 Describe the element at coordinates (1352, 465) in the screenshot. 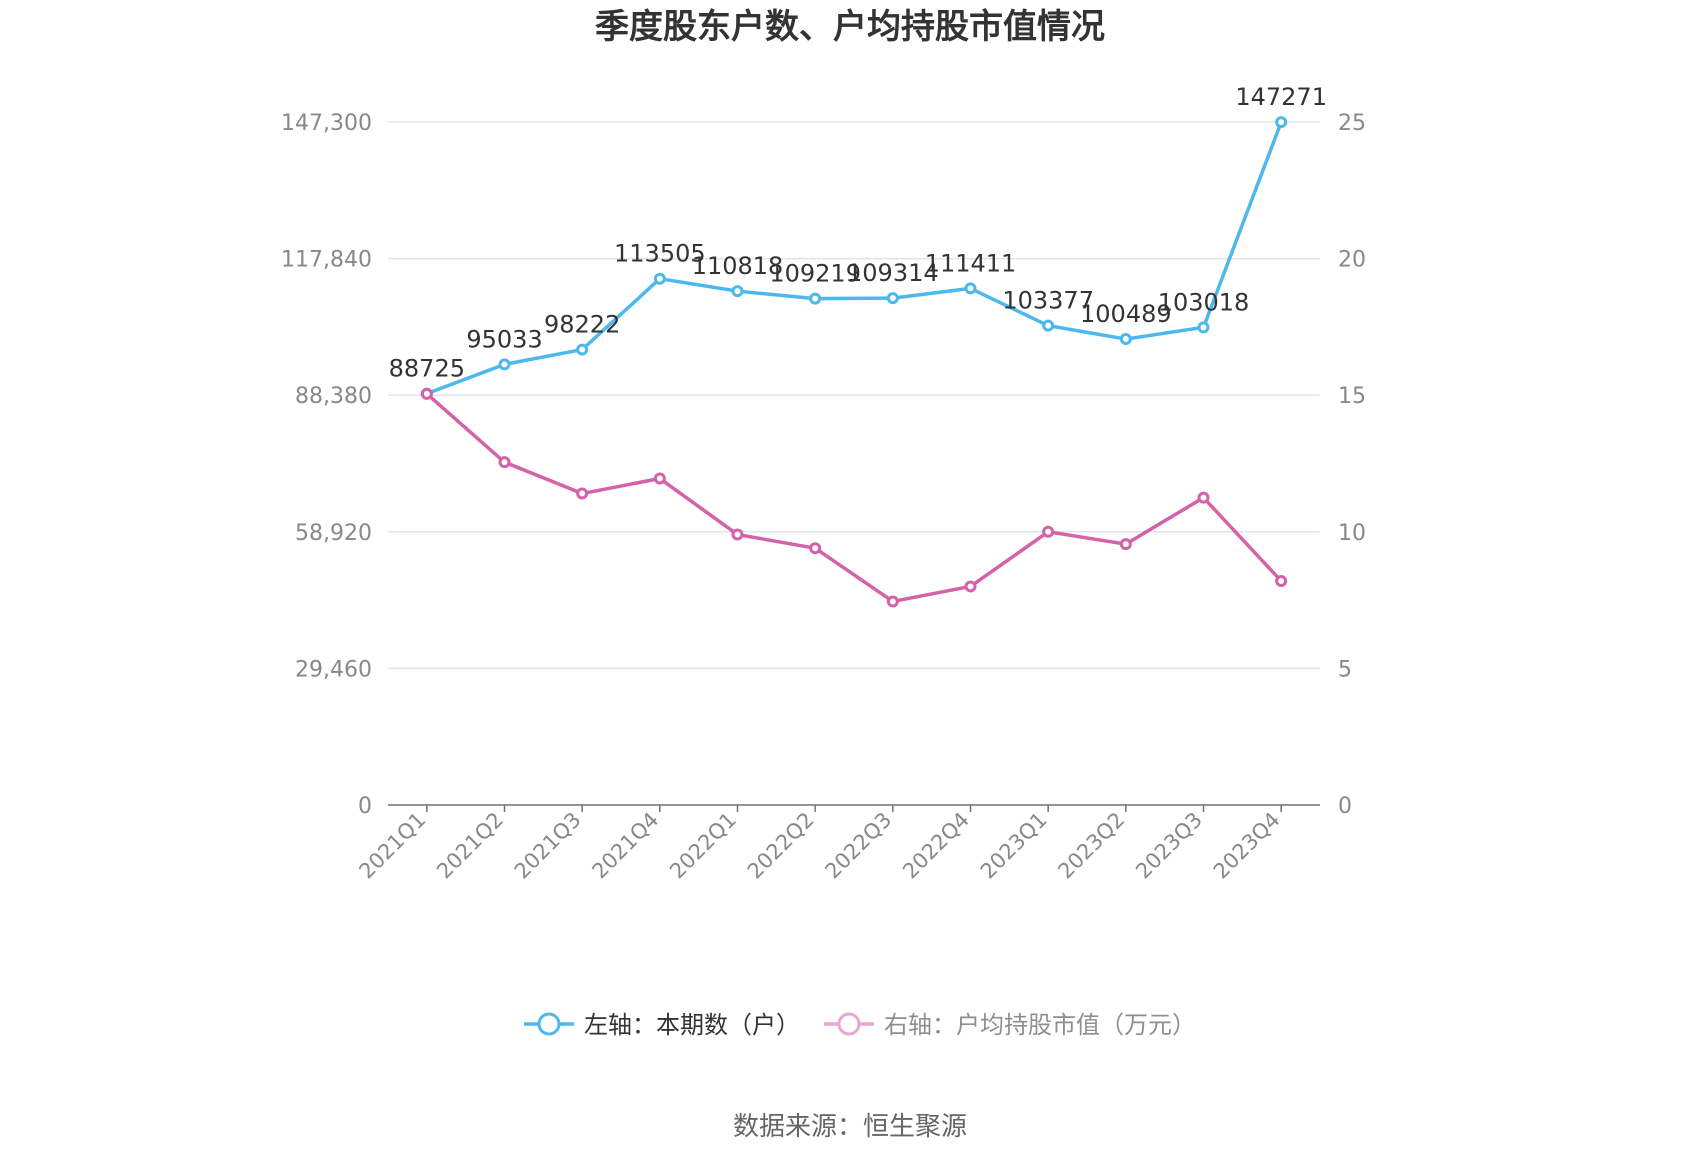

I see `y-axis-right: 0 5 10 15 20 25` at that location.